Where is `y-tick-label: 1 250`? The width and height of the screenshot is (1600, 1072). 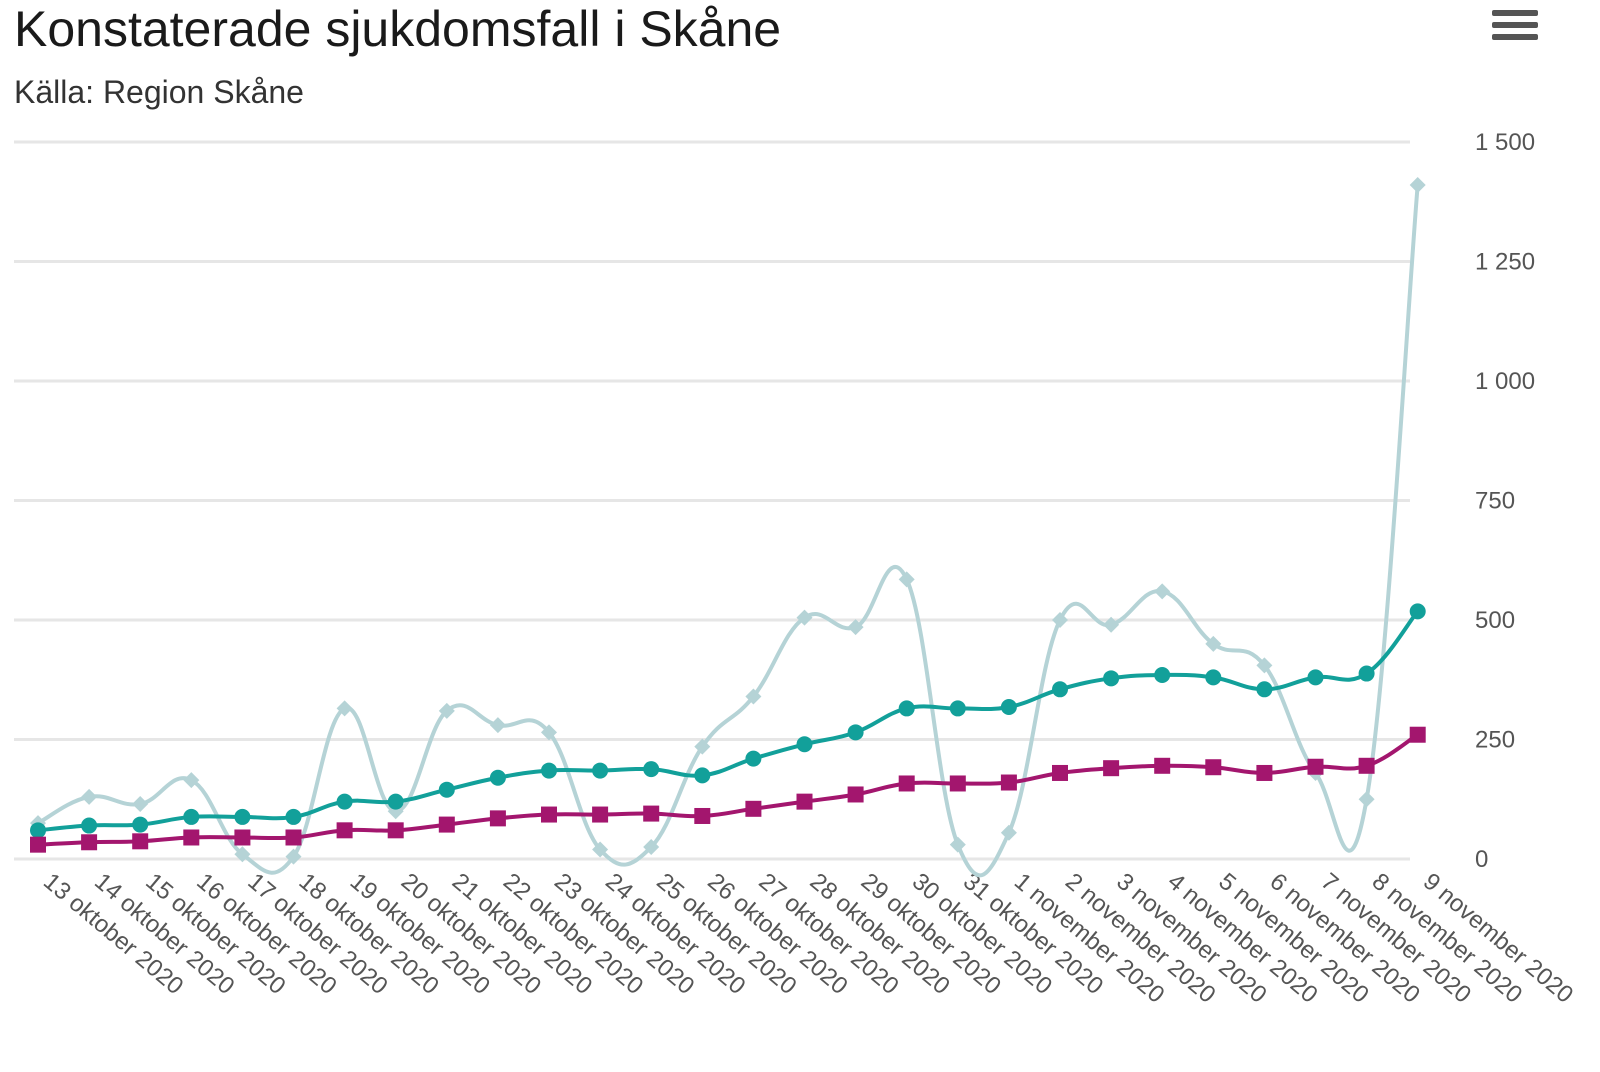 y-tick-label: 1 250 is located at coordinates (1505, 262).